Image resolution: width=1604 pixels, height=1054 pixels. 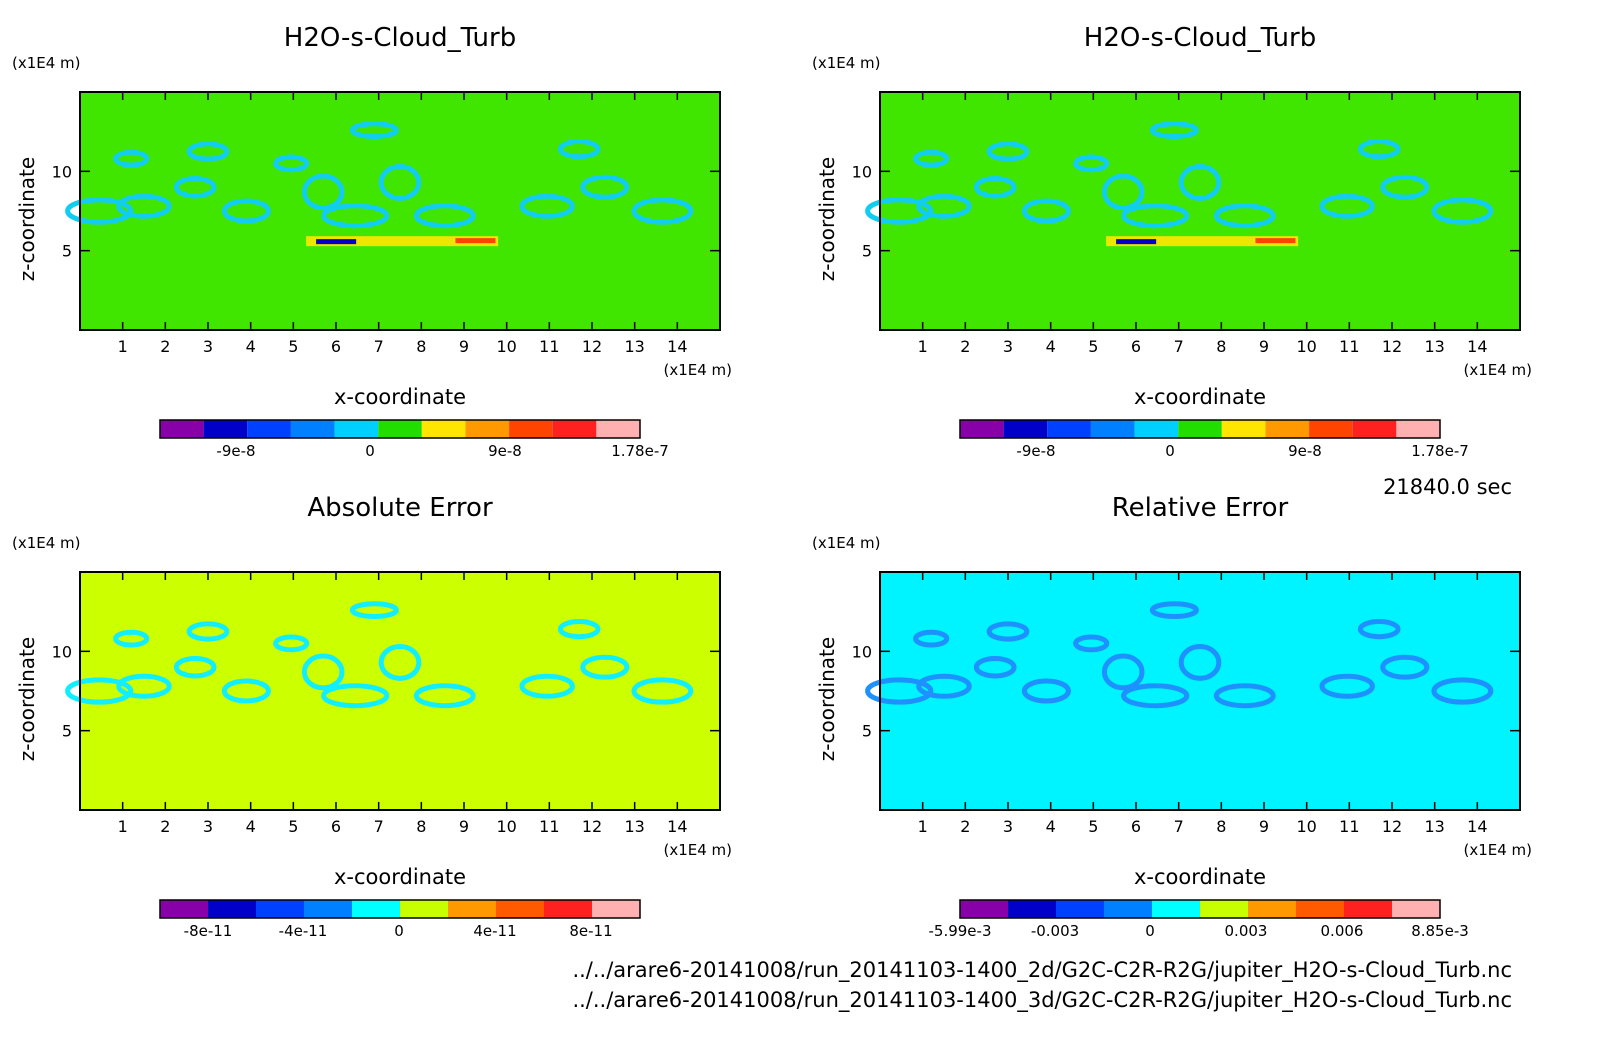 I want to click on x-tick-label: 14, so click(x=1477, y=346).